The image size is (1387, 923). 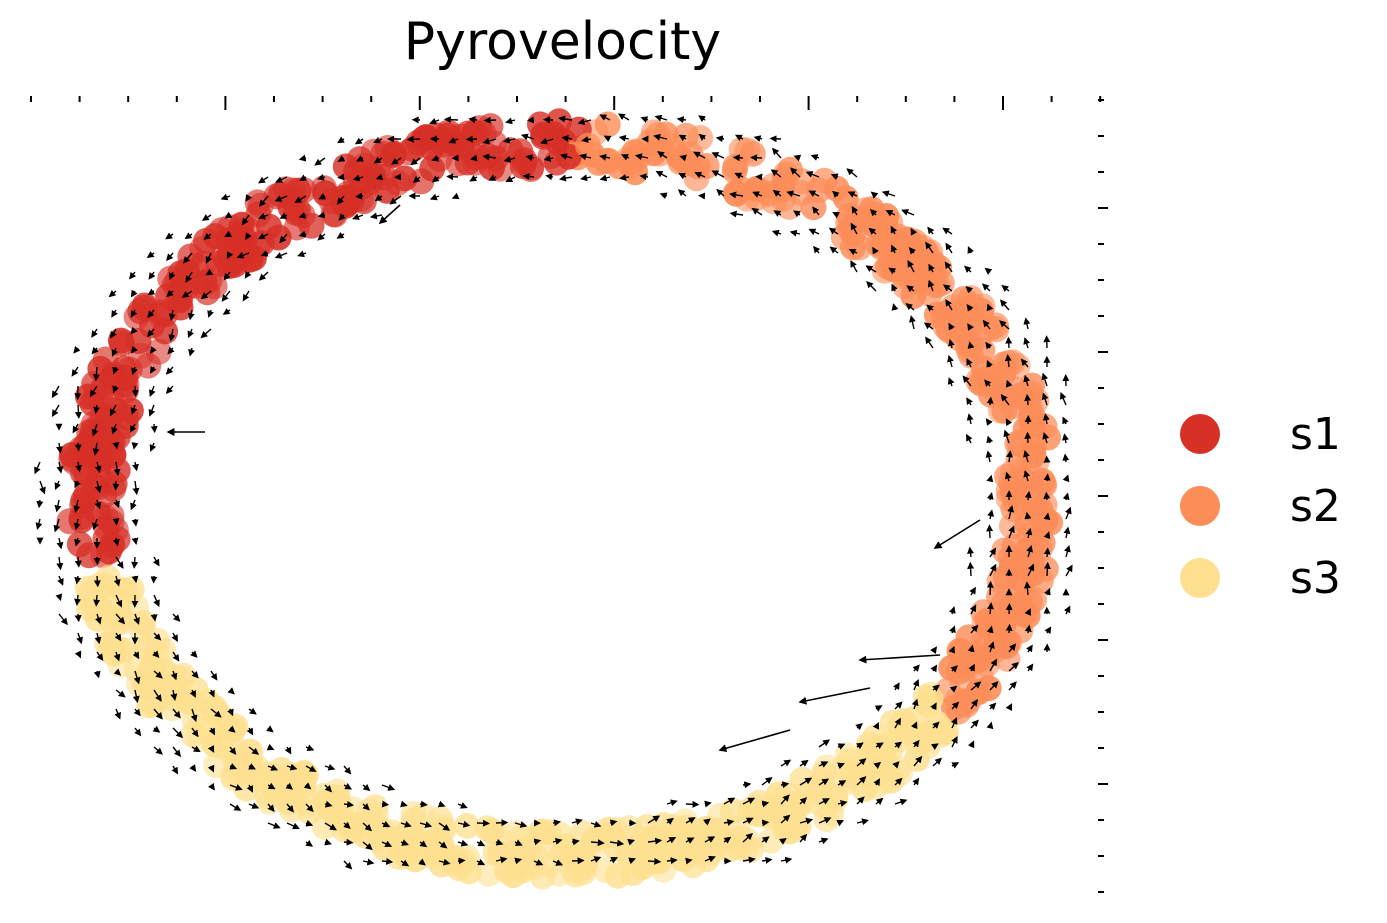 What do you see at coordinates (1103, 496) in the screenshot?
I see `right-axis-ticks` at bounding box center [1103, 496].